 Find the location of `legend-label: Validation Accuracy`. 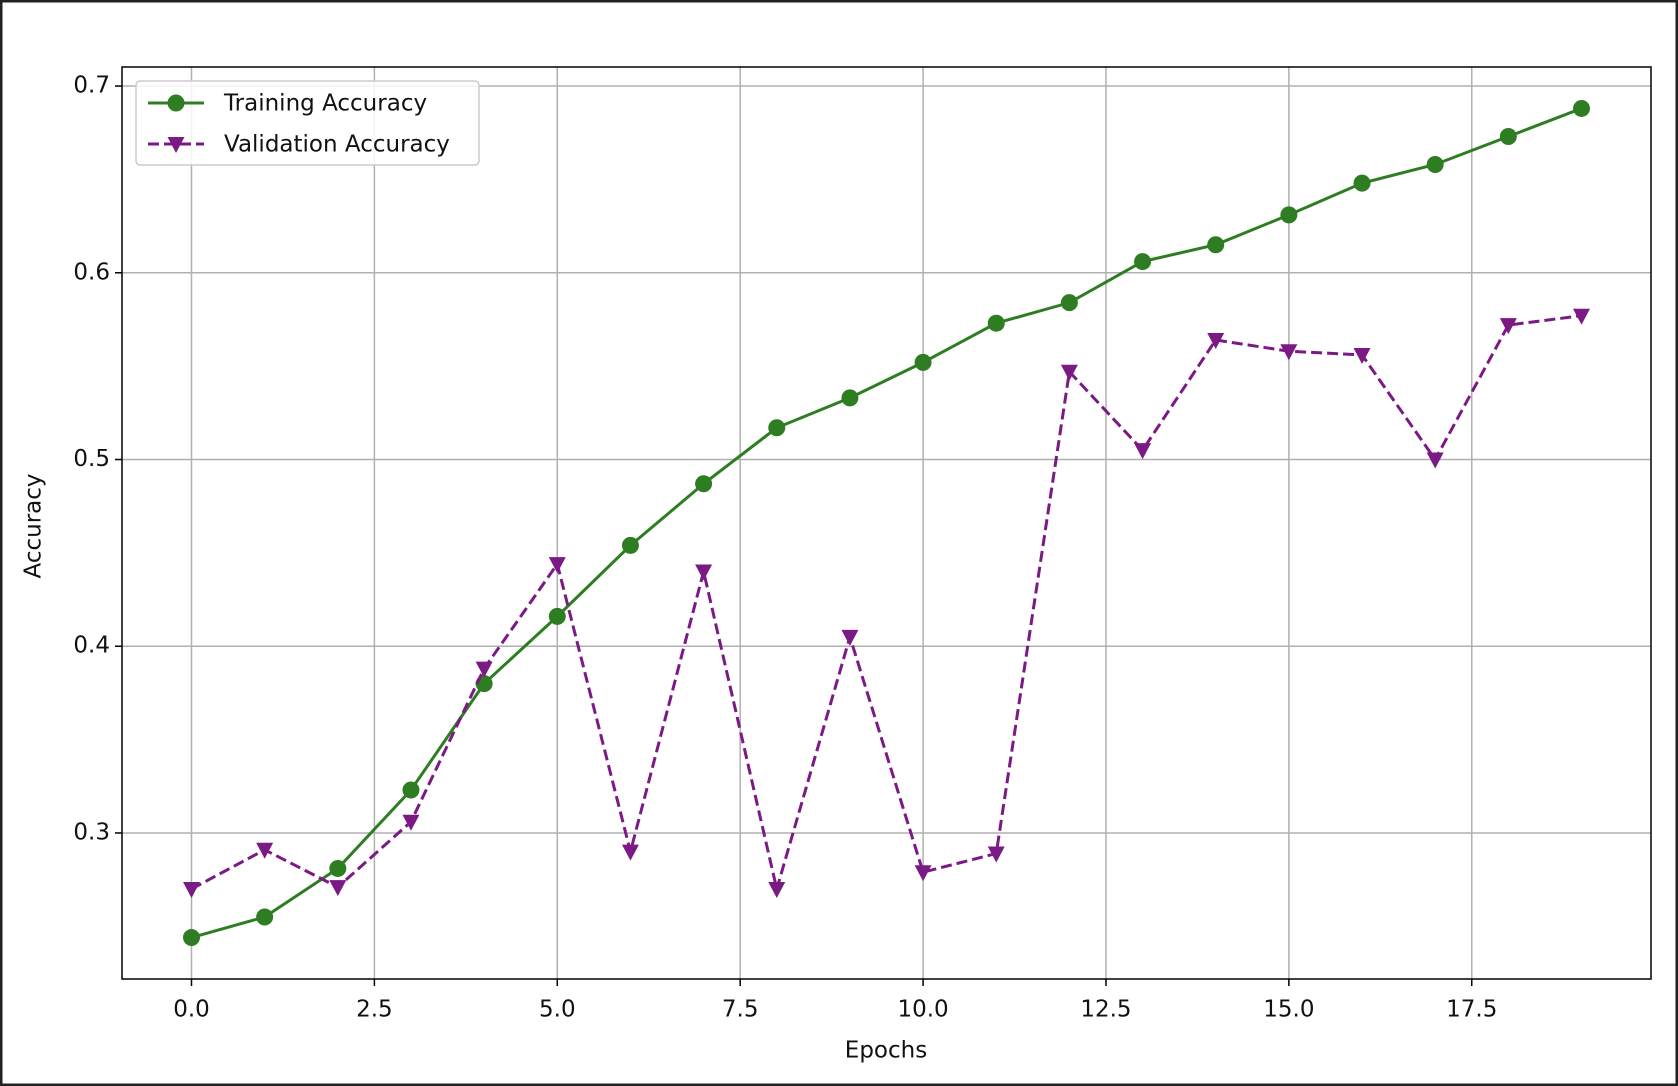

legend-label: Validation Accuracy is located at coordinates (337, 145).